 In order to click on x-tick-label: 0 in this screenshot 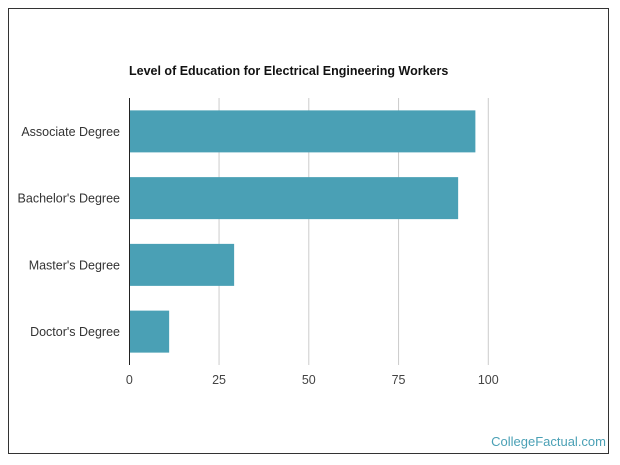, I will do `click(129, 380)`.